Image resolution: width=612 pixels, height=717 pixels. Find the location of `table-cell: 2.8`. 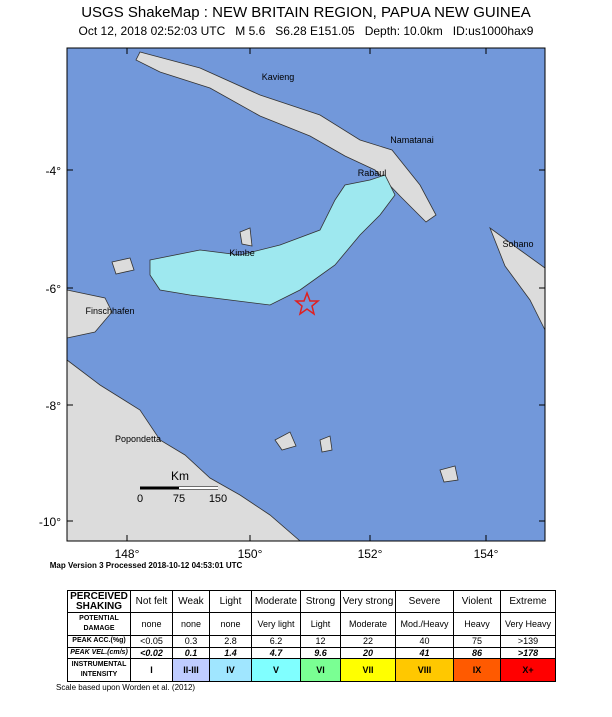

table-cell: 2.8 is located at coordinates (230, 641).